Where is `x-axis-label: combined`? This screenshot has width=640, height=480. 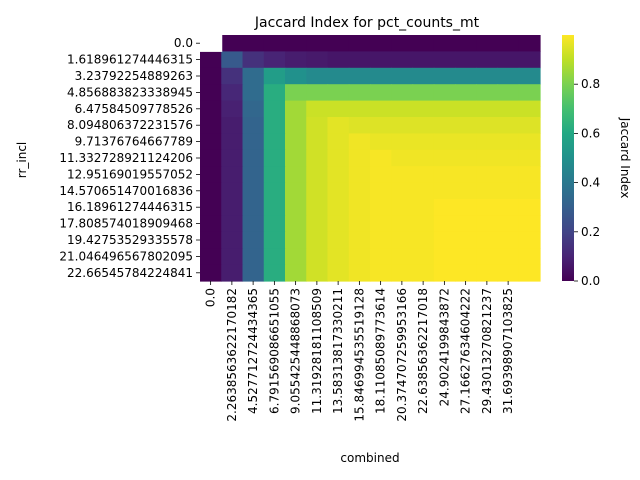
x-axis-label: combined is located at coordinates (369, 458).